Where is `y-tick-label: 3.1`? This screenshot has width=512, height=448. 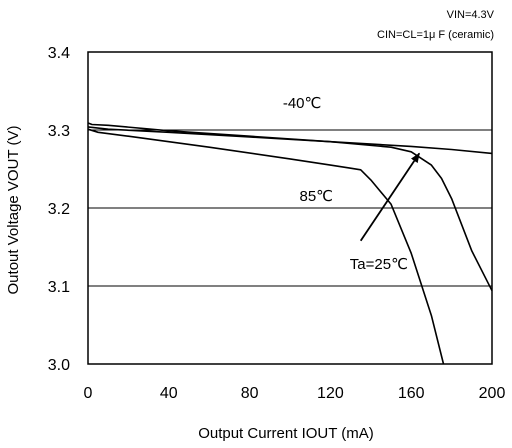
y-tick-label: 3.1 is located at coordinates (59, 287).